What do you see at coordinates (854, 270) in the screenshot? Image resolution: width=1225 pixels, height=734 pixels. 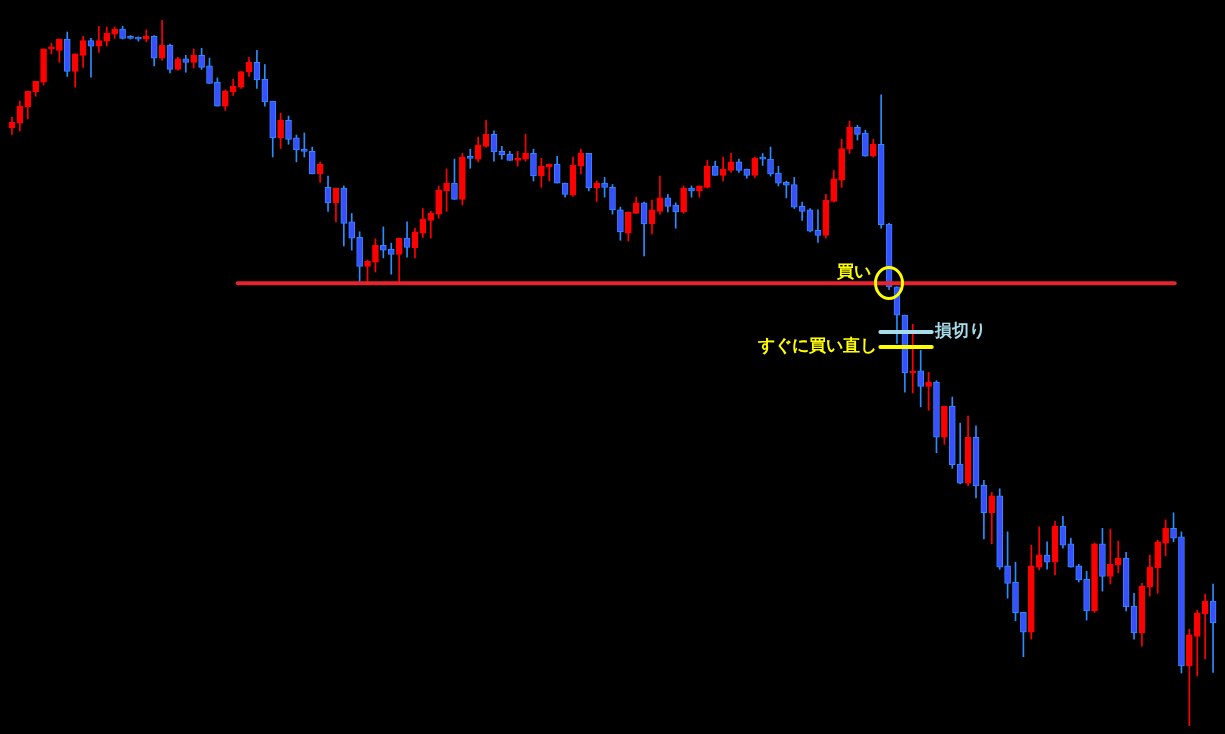 I see `ref-line-label: 買い` at bounding box center [854, 270].